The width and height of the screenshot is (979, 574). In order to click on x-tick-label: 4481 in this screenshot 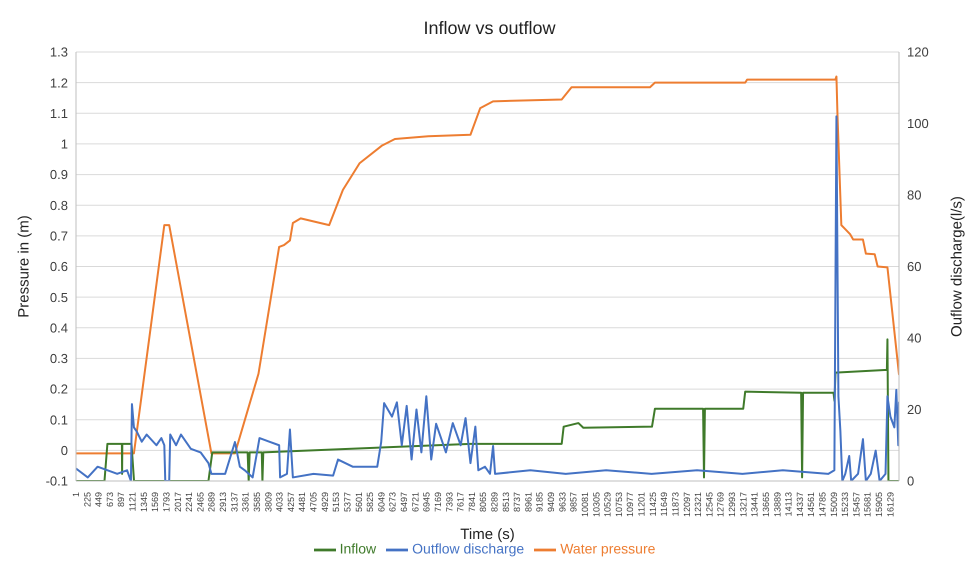, I will do `click(302, 502)`.